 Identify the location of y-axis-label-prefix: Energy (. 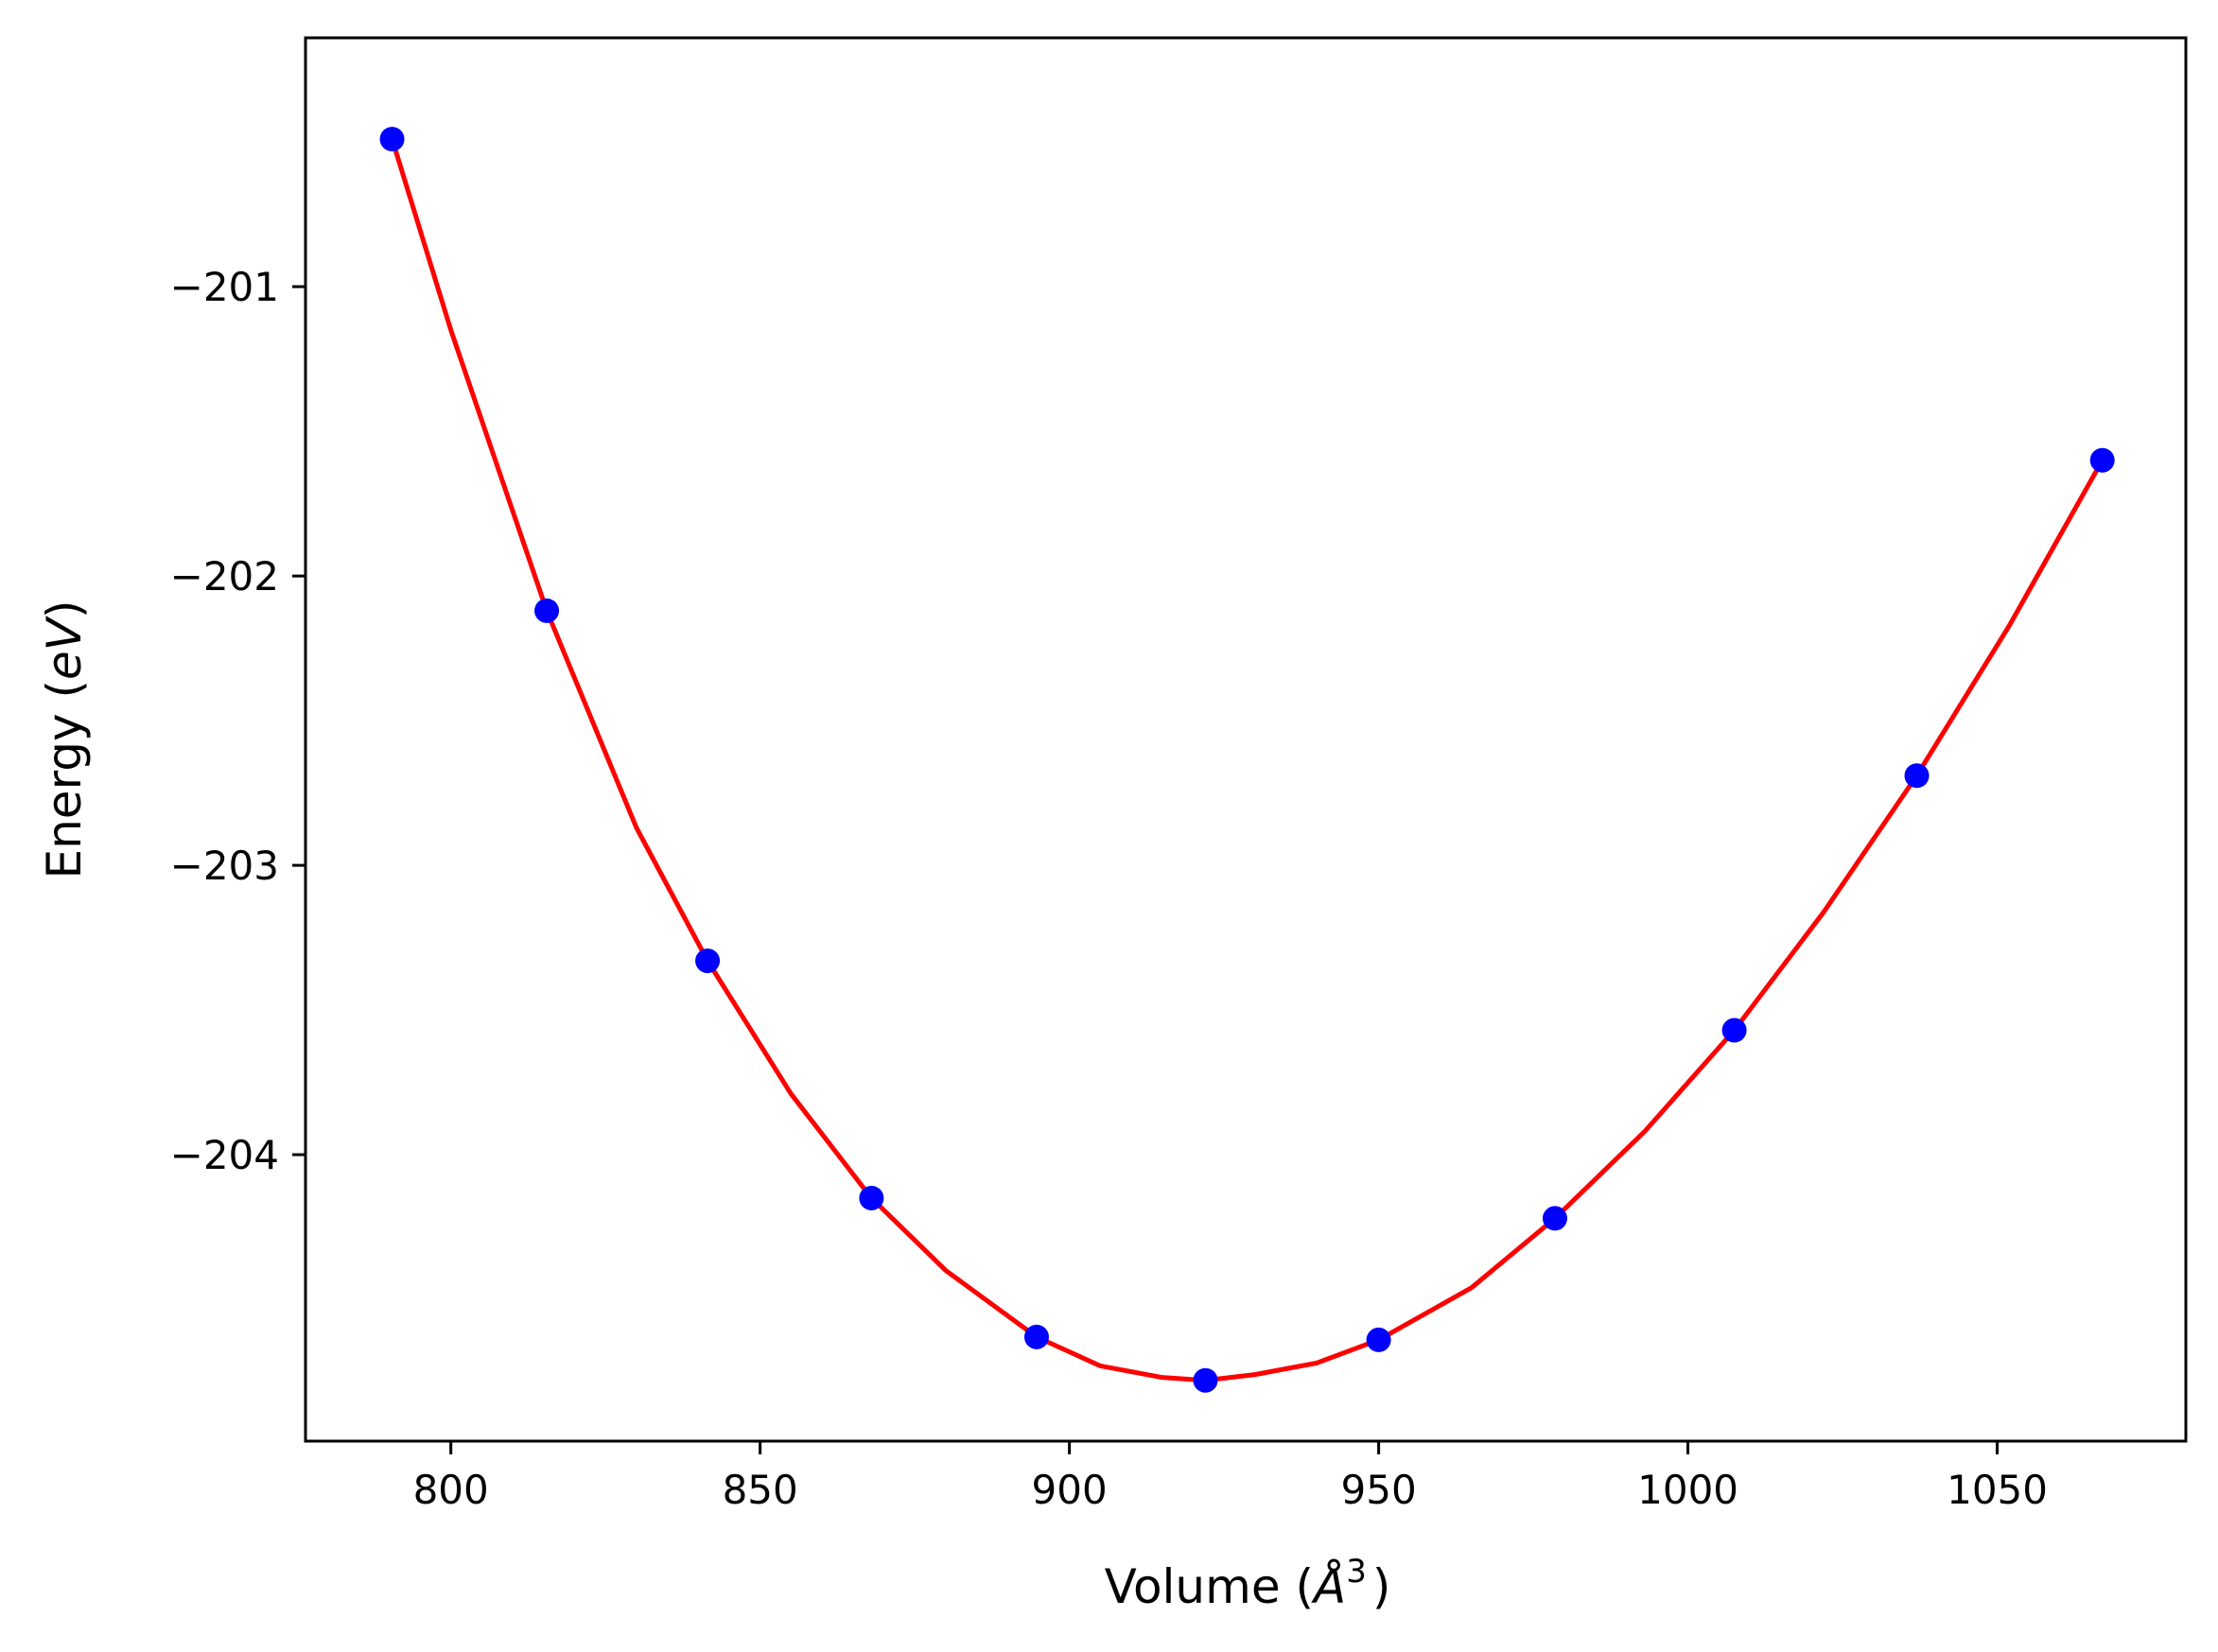
(64, 779).